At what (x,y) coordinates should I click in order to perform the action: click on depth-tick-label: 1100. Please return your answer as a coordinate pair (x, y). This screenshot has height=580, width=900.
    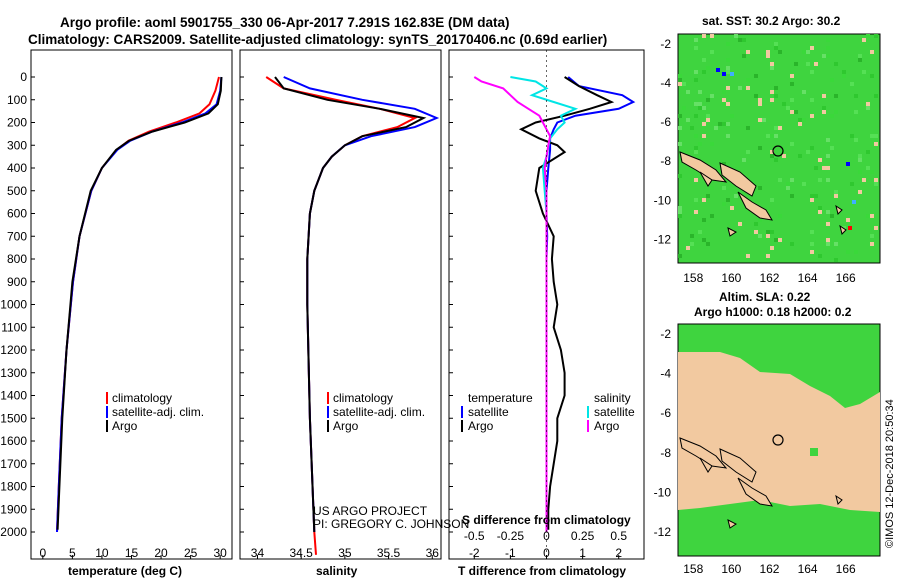
    Looking at the image, I should click on (14, 327).